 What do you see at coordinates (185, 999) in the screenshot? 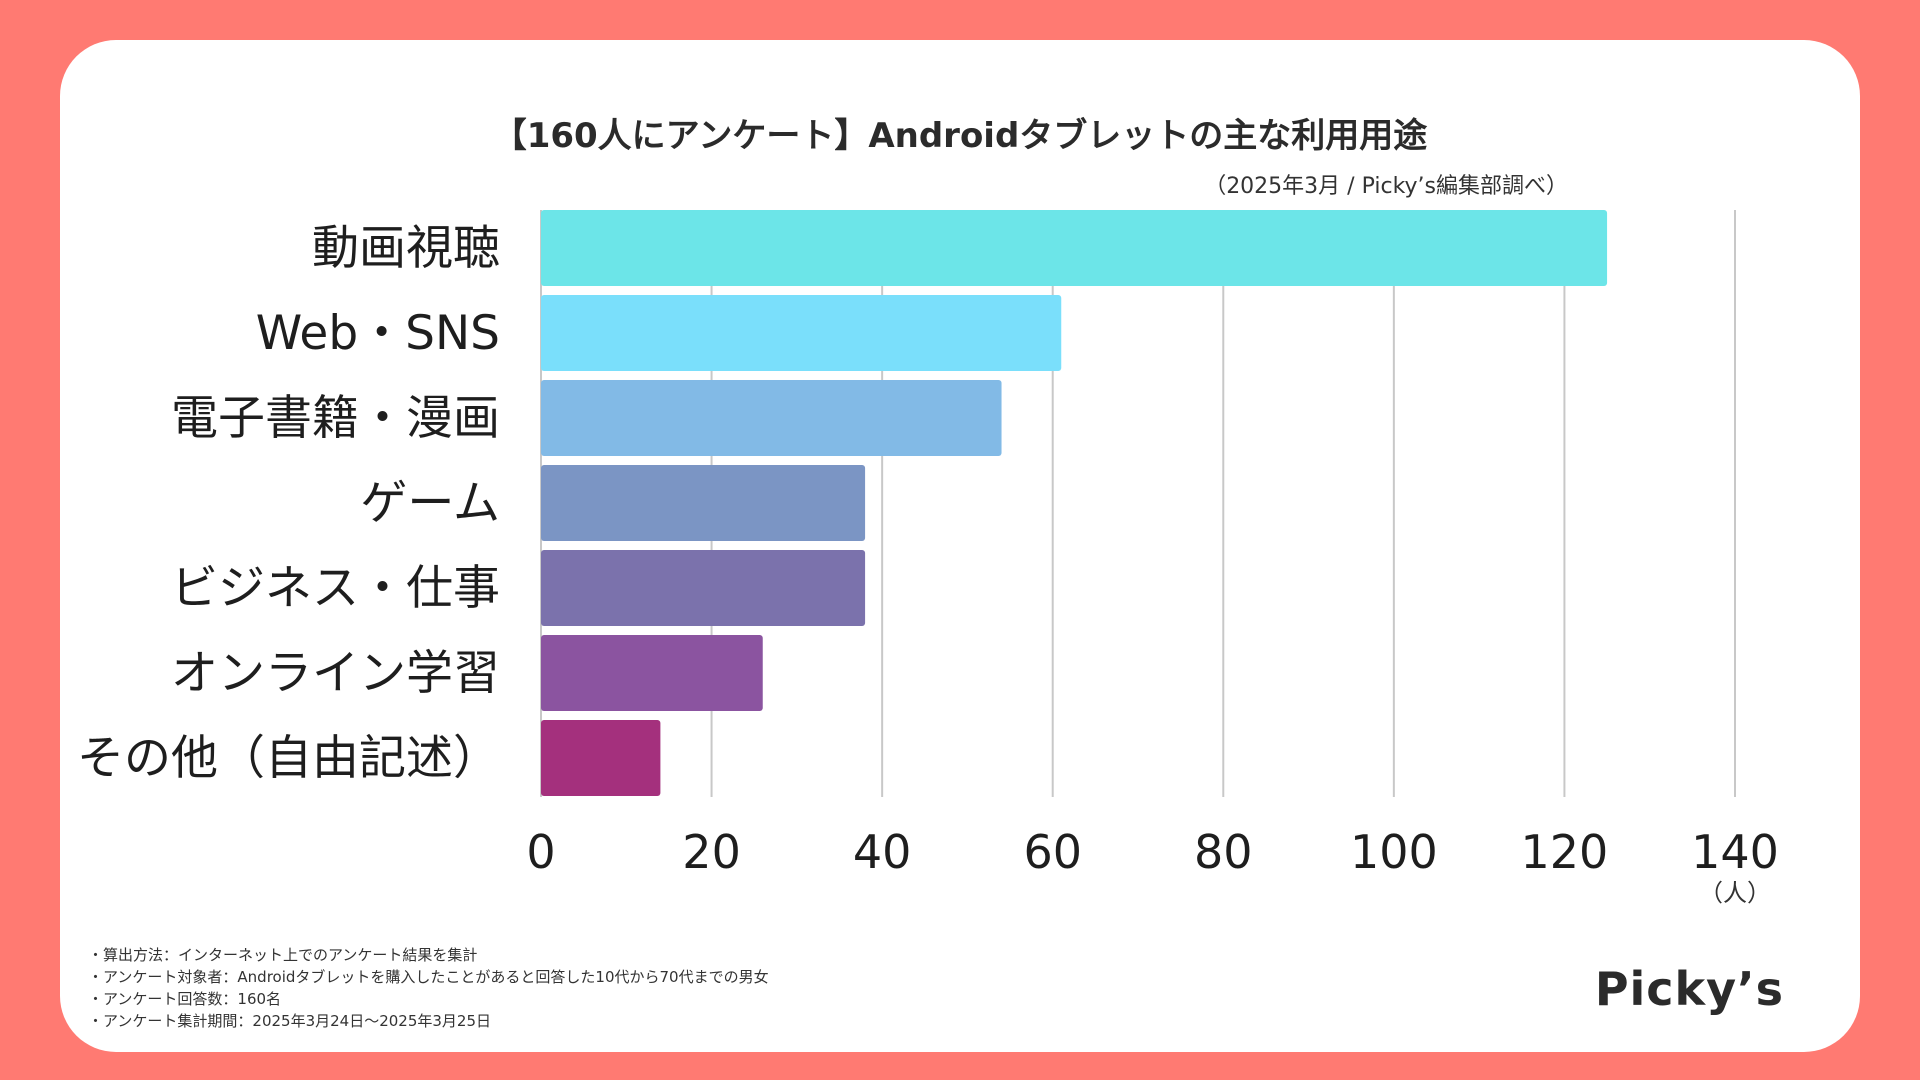
I see `note-count: ・アンケート回答数：160名` at bounding box center [185, 999].